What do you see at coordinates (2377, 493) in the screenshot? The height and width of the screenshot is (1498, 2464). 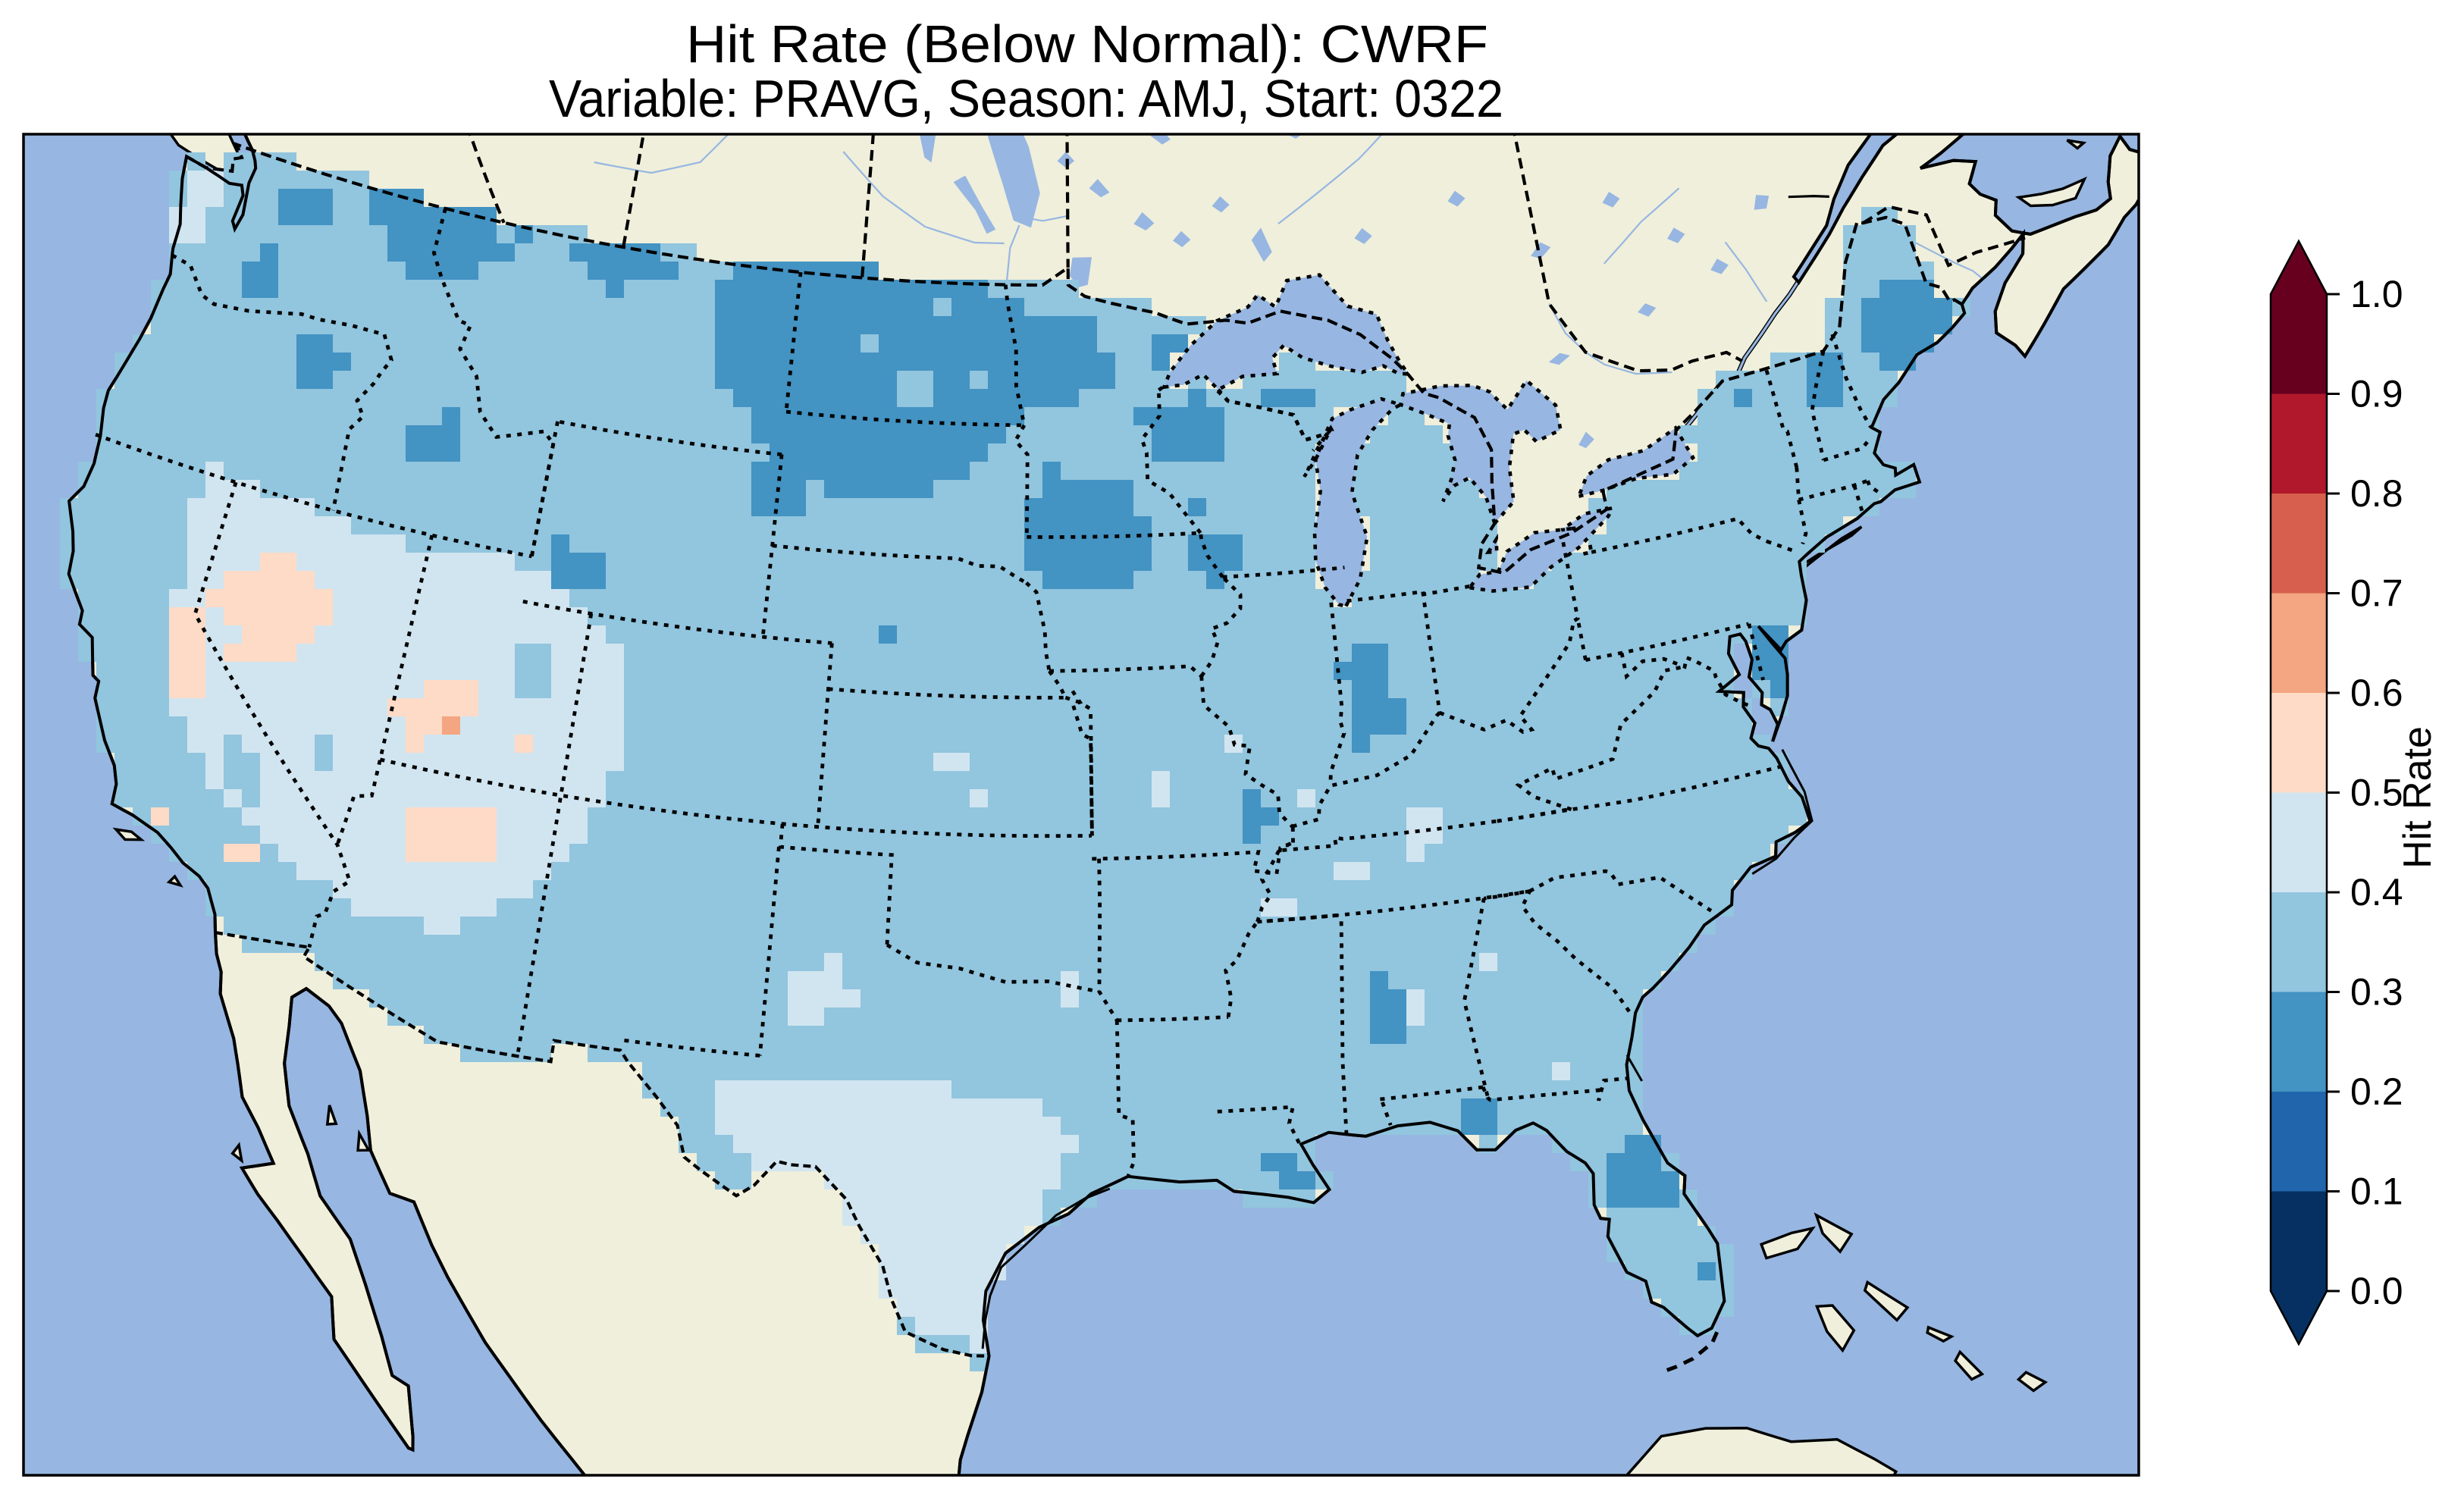 I see `svg-text: 0.8` at bounding box center [2377, 493].